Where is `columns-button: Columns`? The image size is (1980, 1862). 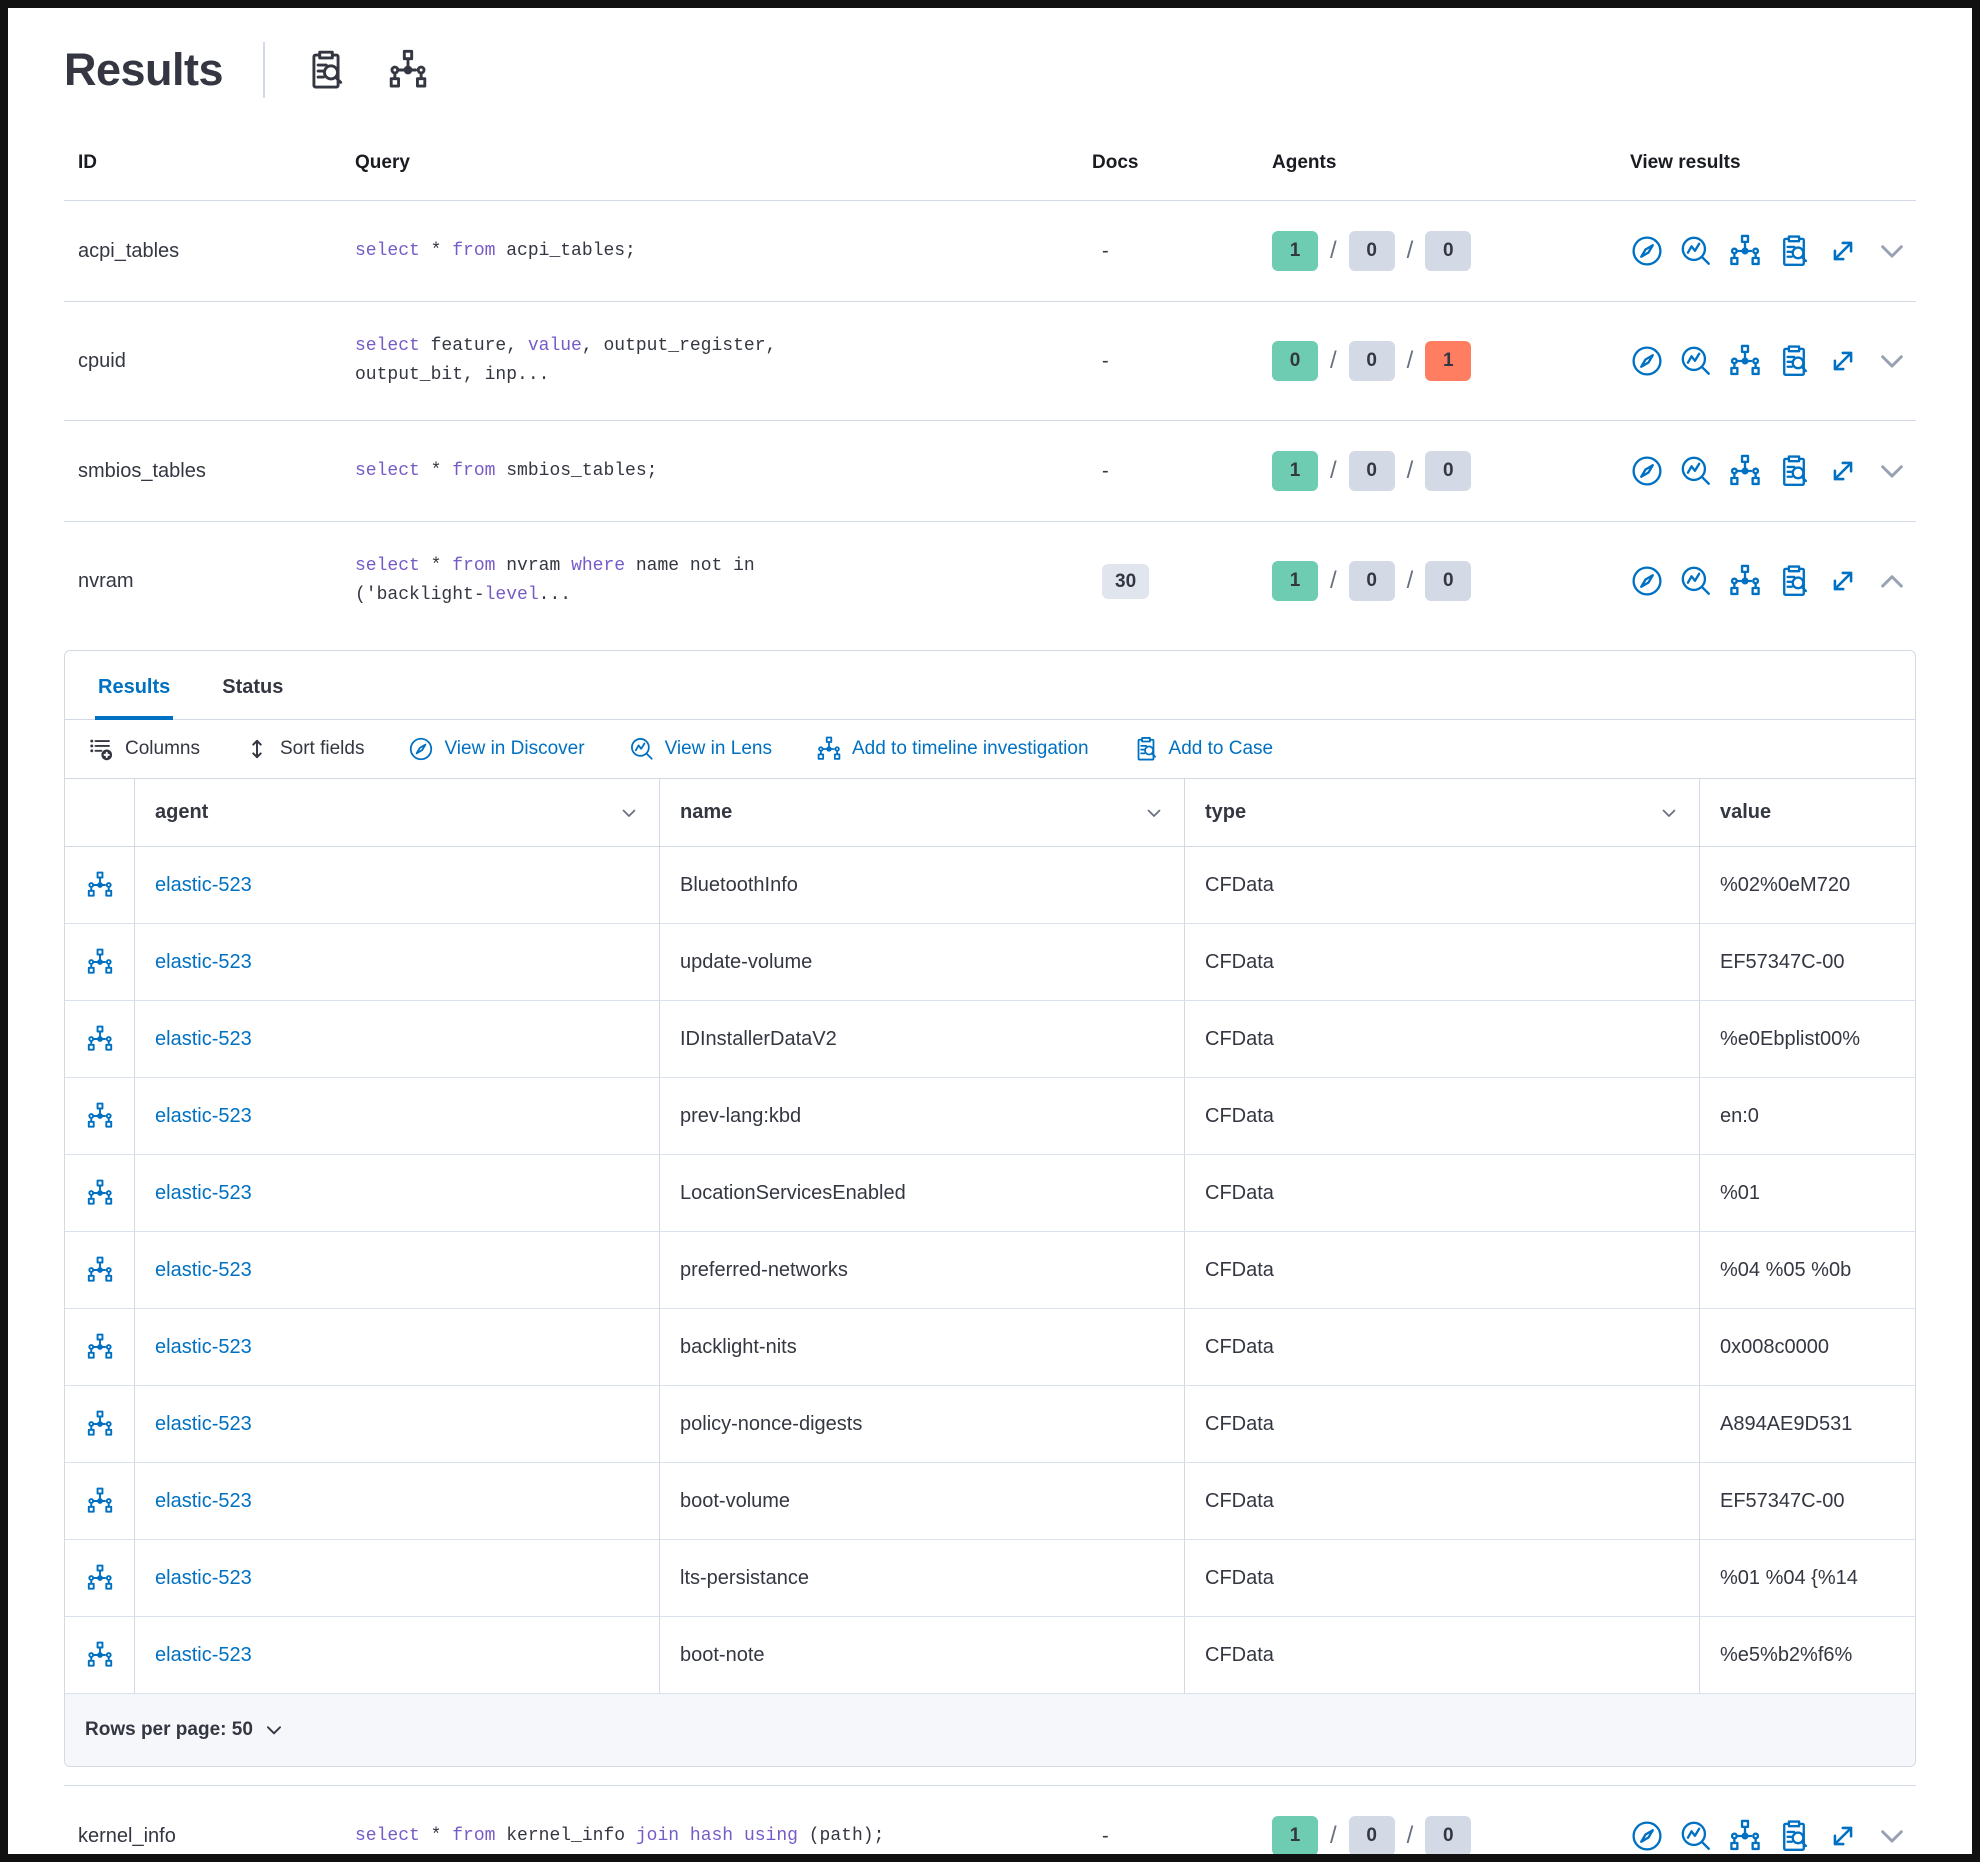 columns-button: Columns is located at coordinates (144, 749).